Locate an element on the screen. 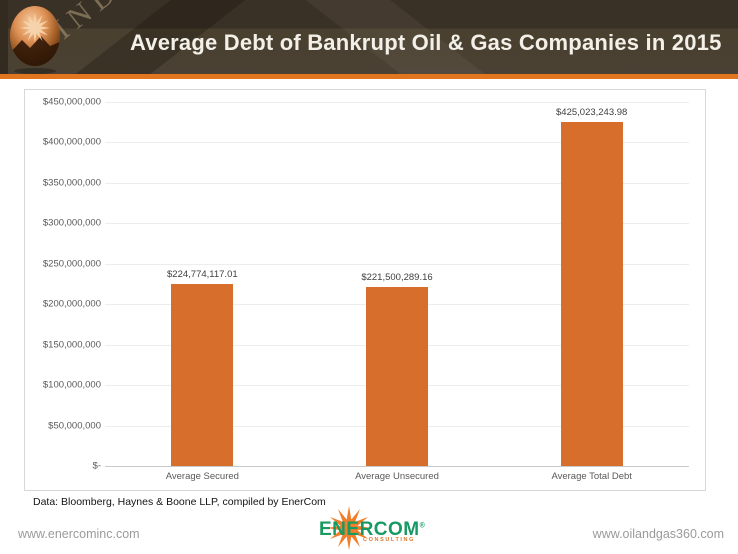 This screenshot has width=738, height=554. y-tick-label: $- is located at coordinates (96, 466).